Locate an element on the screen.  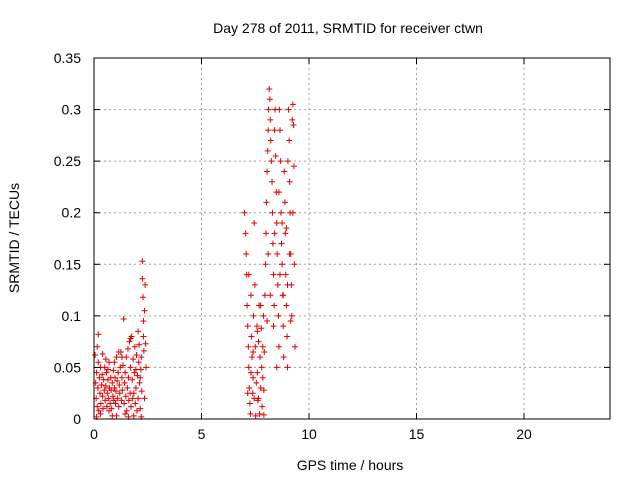
y-tick-label: 0.1 is located at coordinates (72, 316).